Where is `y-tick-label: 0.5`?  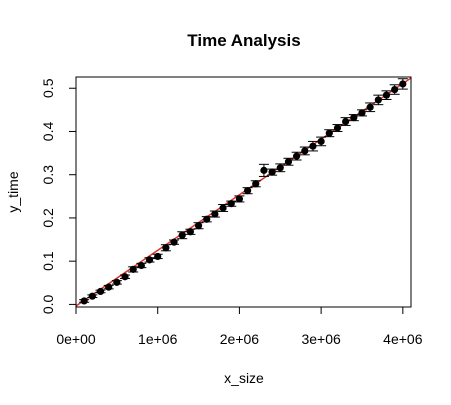
y-tick-label: 0.5 is located at coordinates (48, 88).